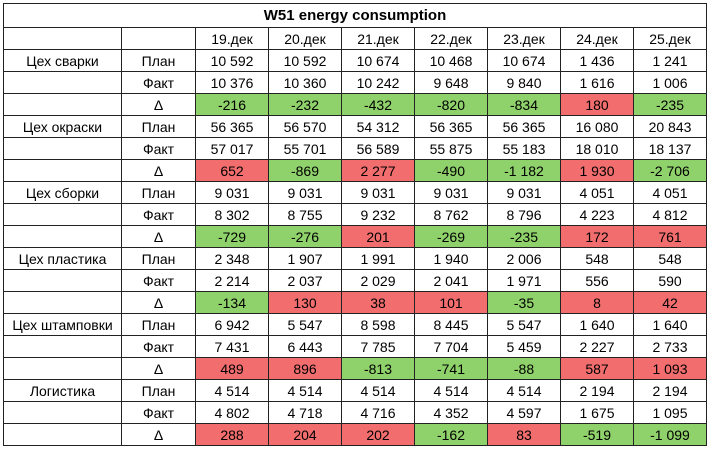  What do you see at coordinates (670, 390) in the screenshot?
I see `plan-value-cell: 2 194` at bounding box center [670, 390].